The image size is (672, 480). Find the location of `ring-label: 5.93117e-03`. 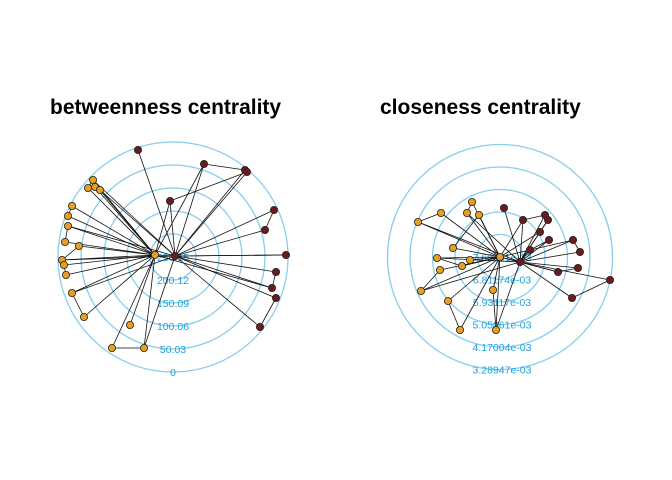

ring-label: 5.93117e-03 is located at coordinates (502, 303).